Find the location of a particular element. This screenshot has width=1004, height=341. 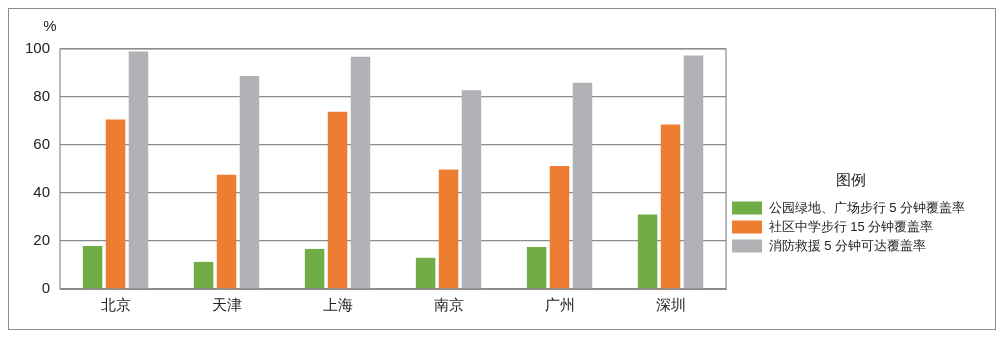

y-axis-title: % is located at coordinates (50, 25).